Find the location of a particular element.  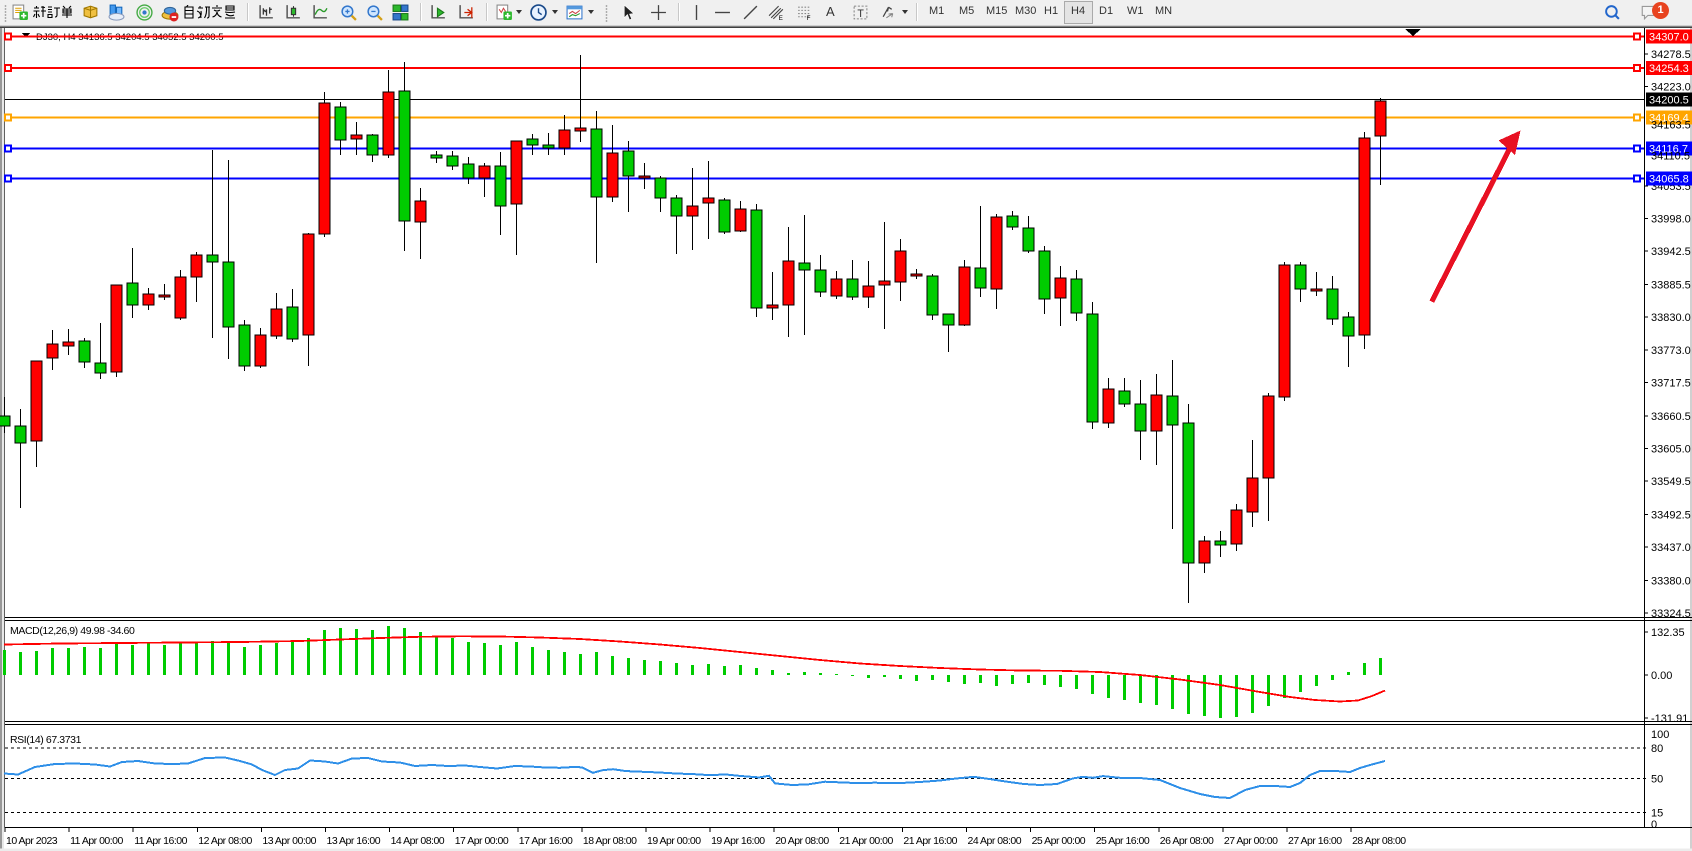

svg-text: 17 Apr 00:00 is located at coordinates (482, 841).